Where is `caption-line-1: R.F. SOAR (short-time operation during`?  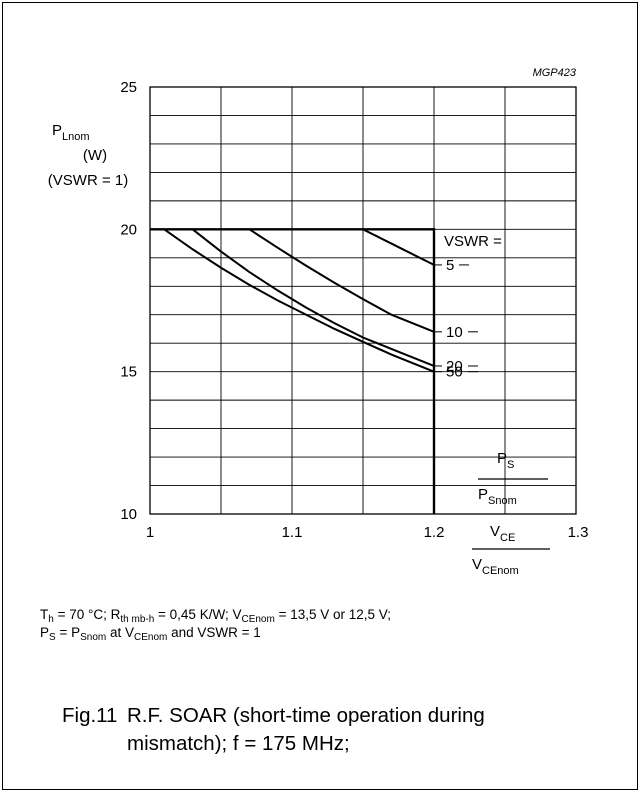
caption-line-1: R.F. SOAR (short-time operation during is located at coordinates (306, 715).